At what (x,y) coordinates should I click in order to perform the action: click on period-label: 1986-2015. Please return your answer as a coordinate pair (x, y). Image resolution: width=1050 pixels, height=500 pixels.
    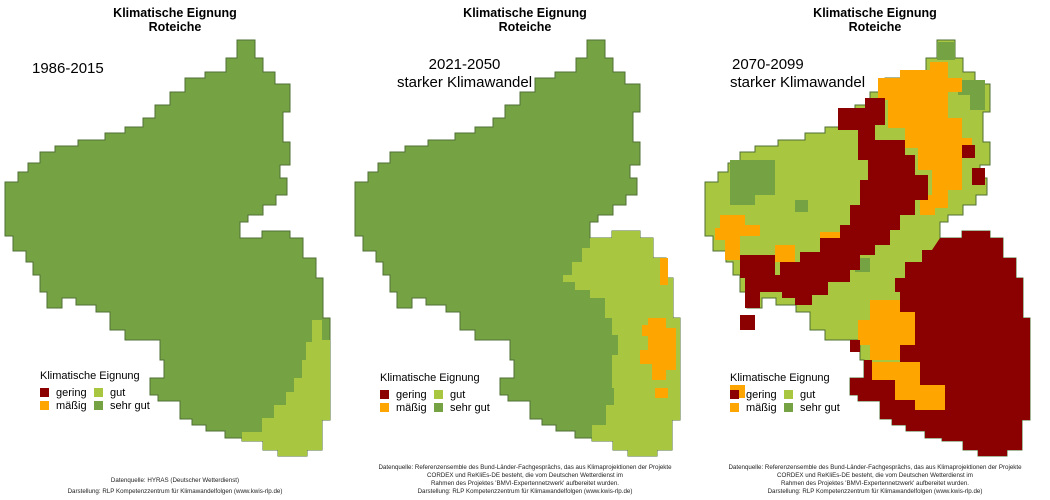
    Looking at the image, I should click on (68, 69).